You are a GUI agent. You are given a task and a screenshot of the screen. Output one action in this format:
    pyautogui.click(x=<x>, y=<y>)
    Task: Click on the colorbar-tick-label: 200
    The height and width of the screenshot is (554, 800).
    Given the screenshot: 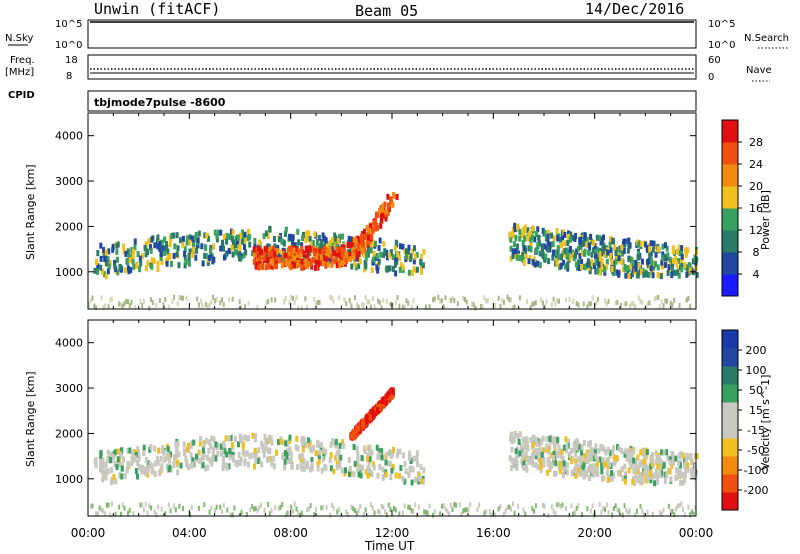 What is the action you would take?
    pyautogui.click(x=756, y=350)
    